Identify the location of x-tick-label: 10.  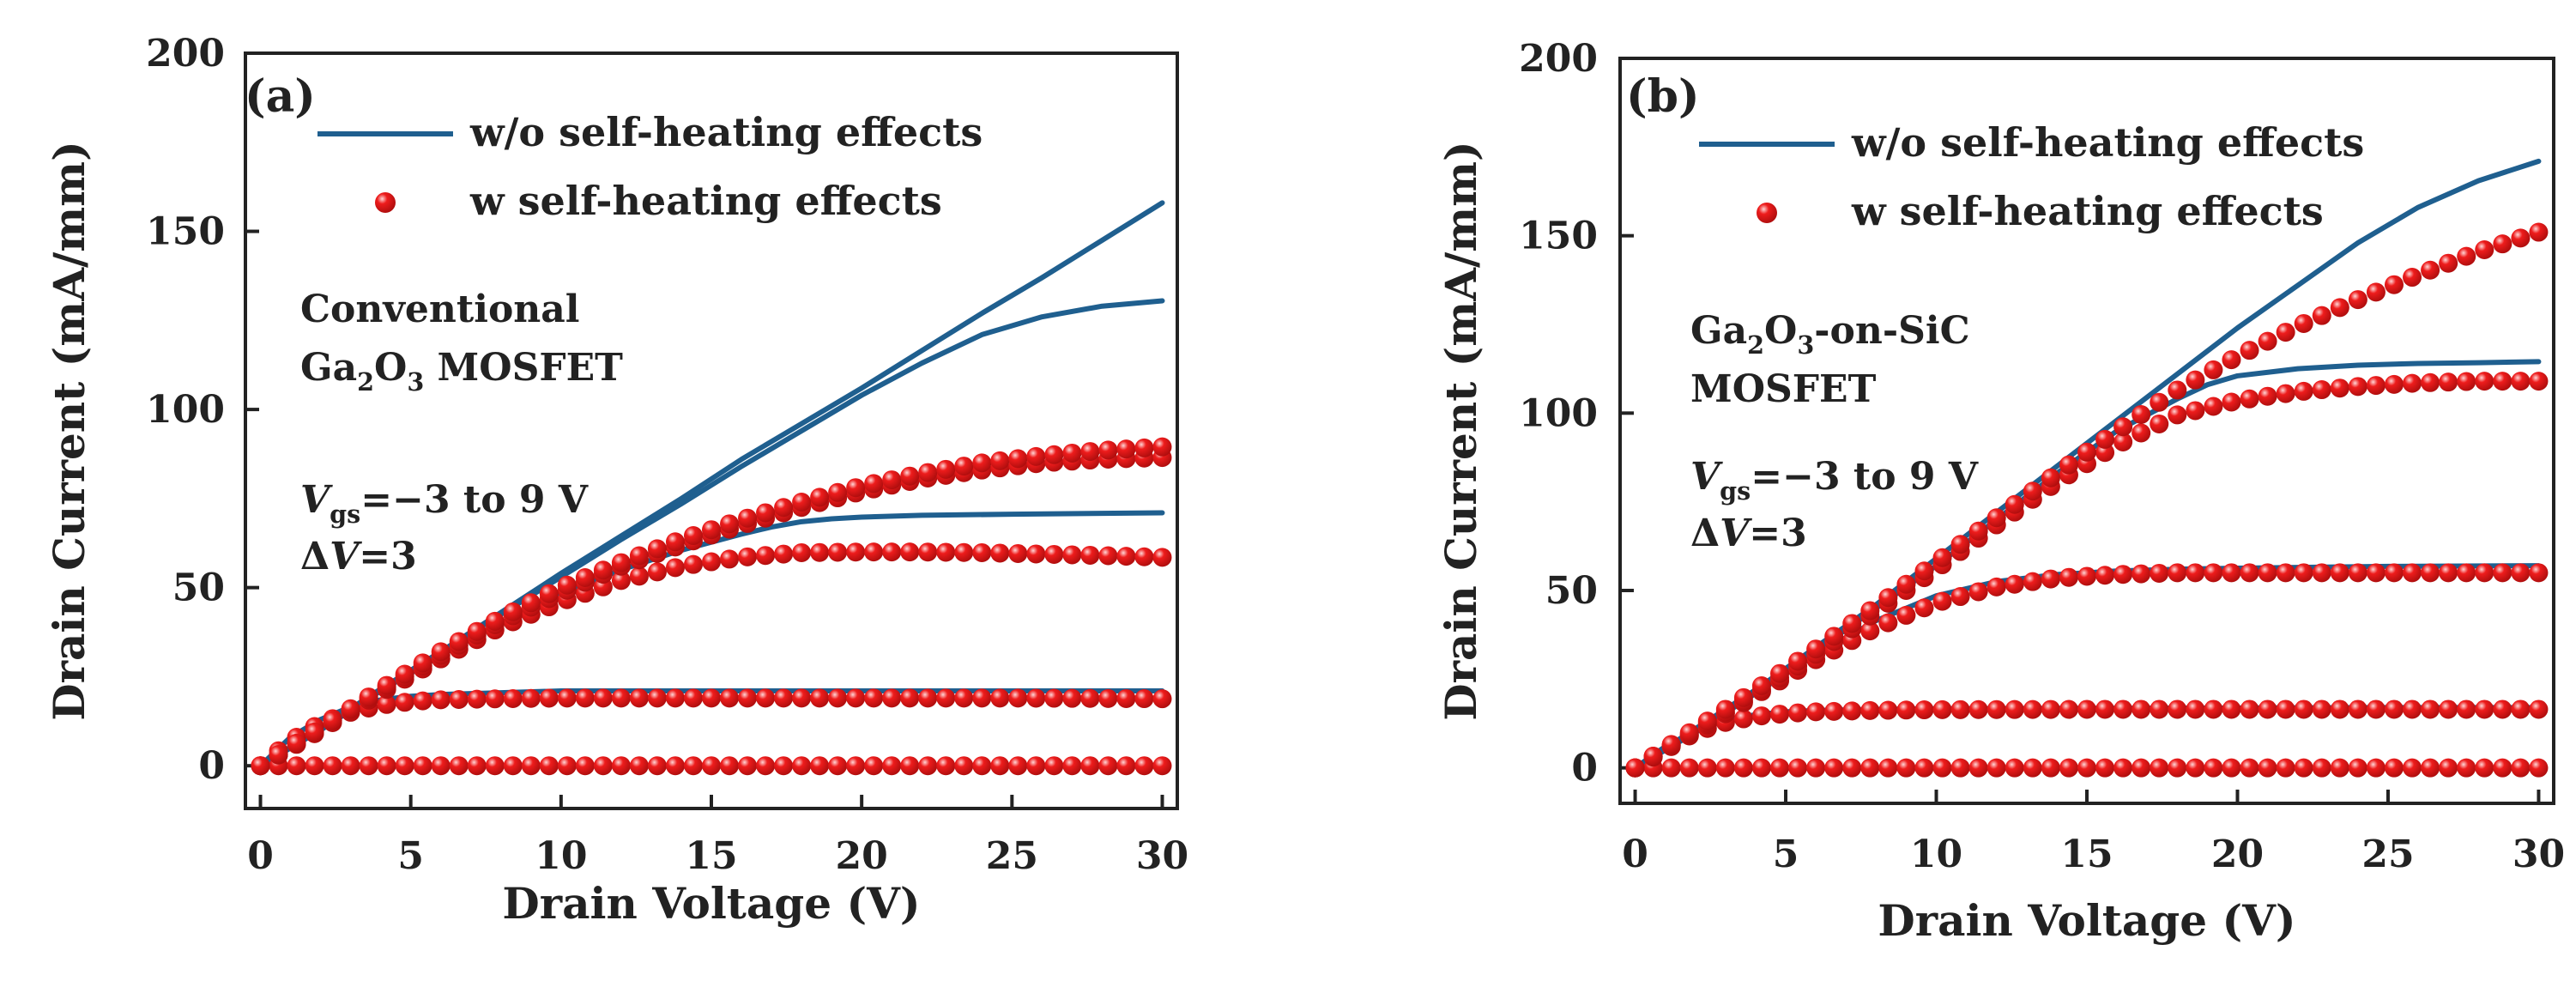
(1936, 854).